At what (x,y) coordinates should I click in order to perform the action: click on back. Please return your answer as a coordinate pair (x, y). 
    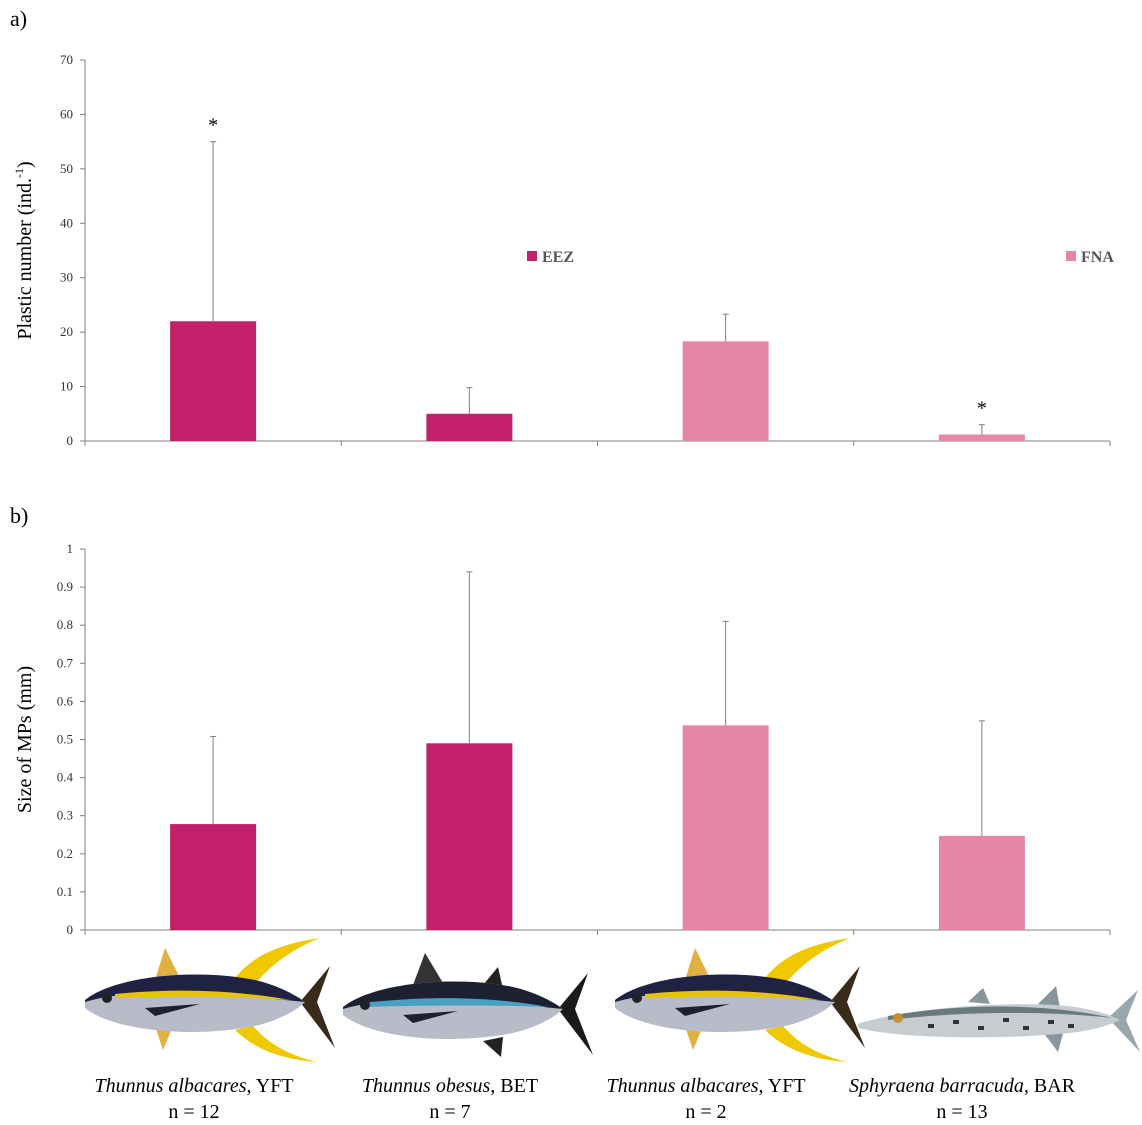
    Looking at the image, I should click on (1000, 1013).